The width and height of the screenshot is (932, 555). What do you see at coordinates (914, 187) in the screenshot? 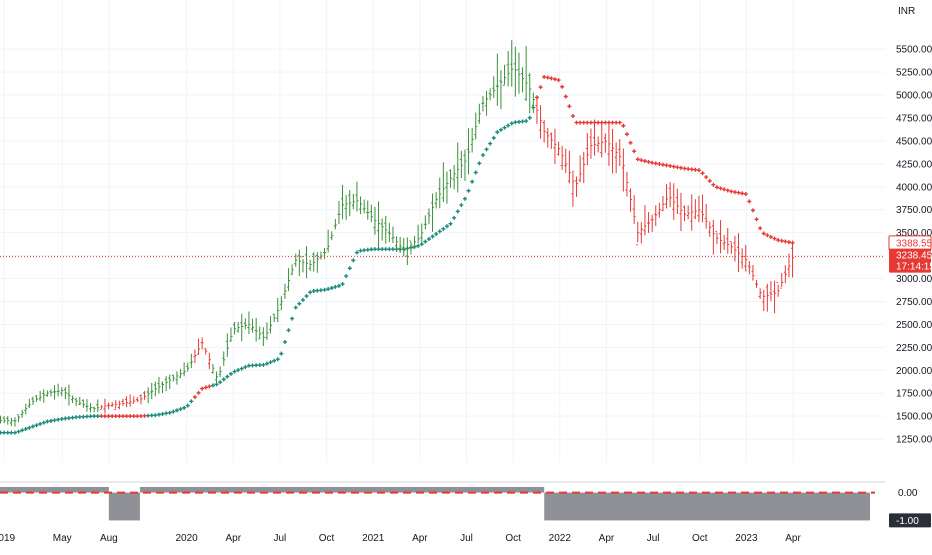
I see `y-tick-label: 4000.00` at bounding box center [914, 187].